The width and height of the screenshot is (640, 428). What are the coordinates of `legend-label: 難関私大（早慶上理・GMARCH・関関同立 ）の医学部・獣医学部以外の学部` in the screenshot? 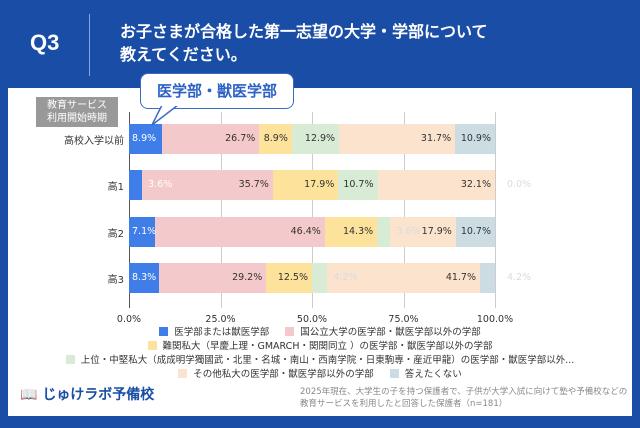 It's located at (327, 346).